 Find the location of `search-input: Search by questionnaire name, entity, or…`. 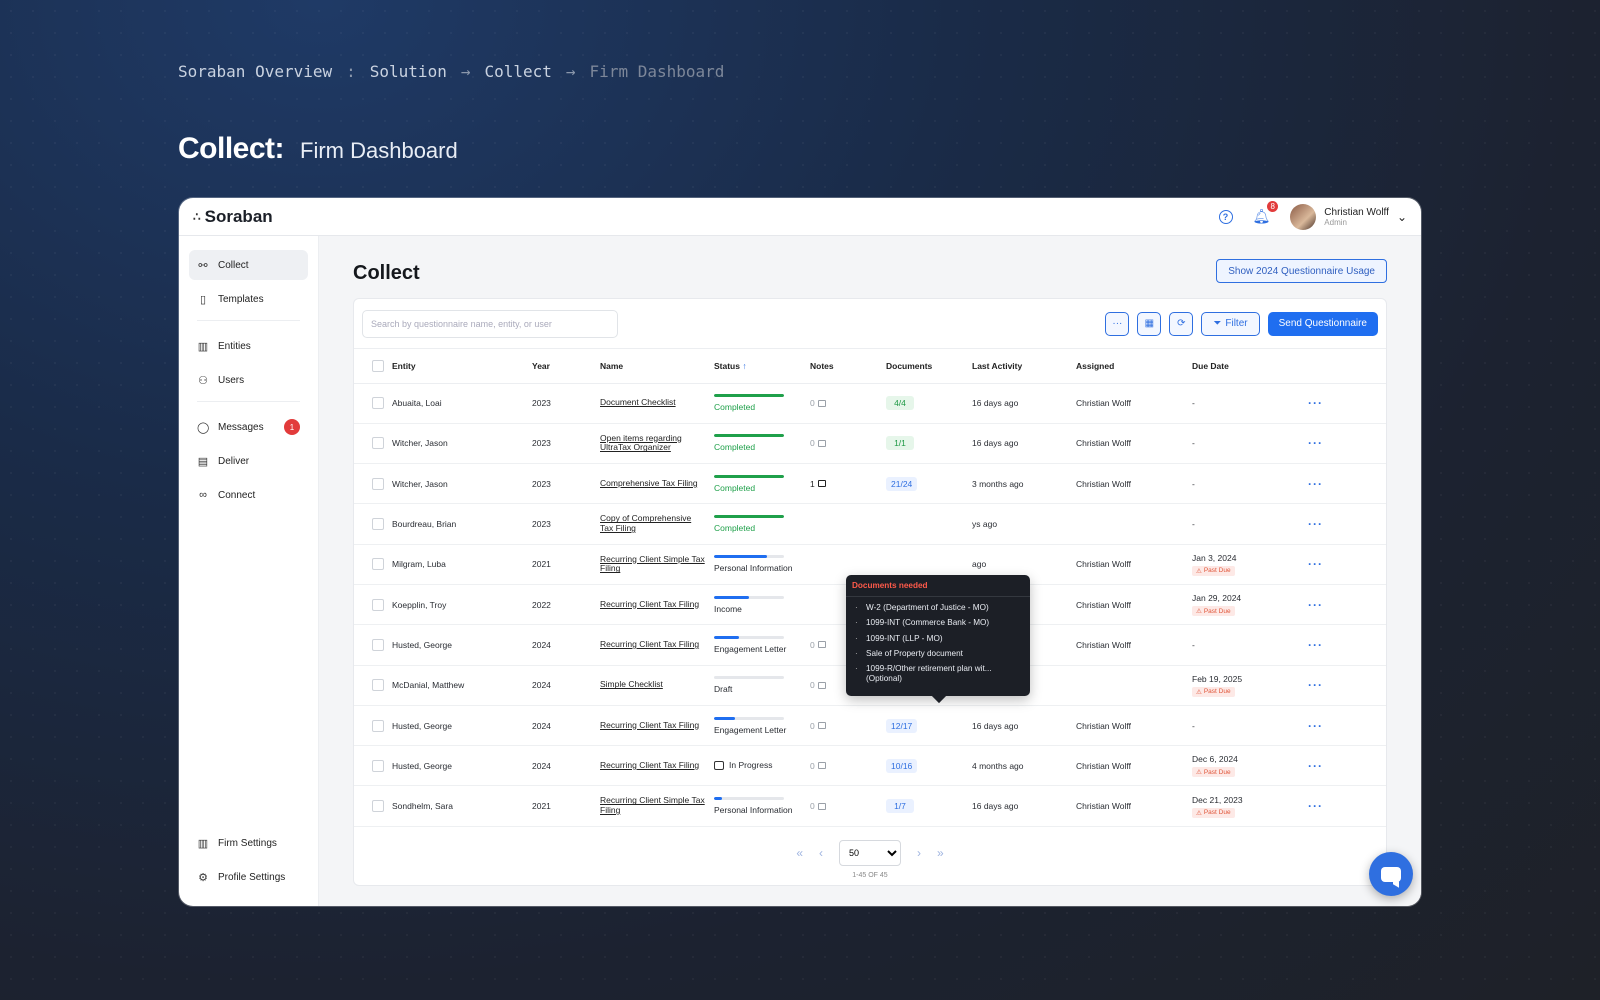

search-input: Search by questionnaire name, entity, or… is located at coordinates (490, 323).